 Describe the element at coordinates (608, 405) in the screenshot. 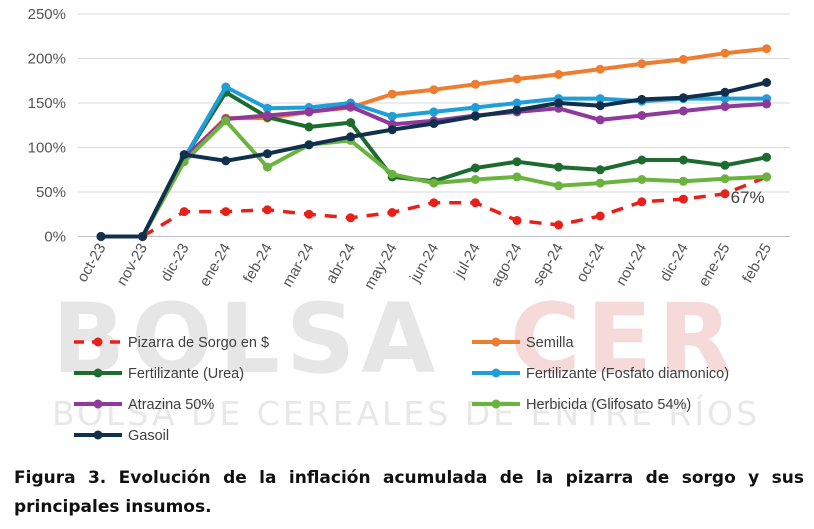

I see `legend-label: Herbicida (Glifosato 54%)` at that location.